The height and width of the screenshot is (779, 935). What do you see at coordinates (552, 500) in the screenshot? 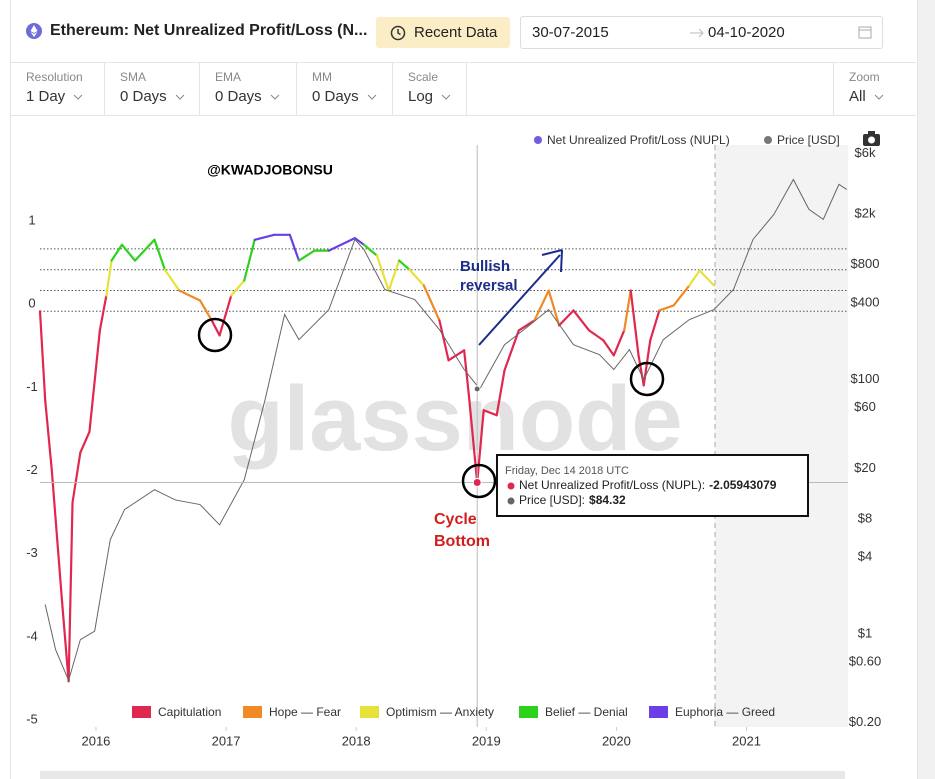
I see `tooltip-label: Price [USD]:` at bounding box center [552, 500].